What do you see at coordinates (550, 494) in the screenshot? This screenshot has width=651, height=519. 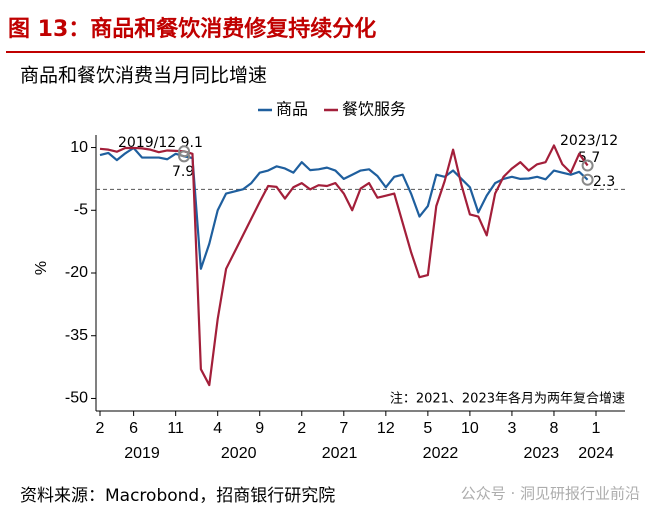 I see `watermark: 公众号 · 洞见研报行业前沿` at bounding box center [550, 494].